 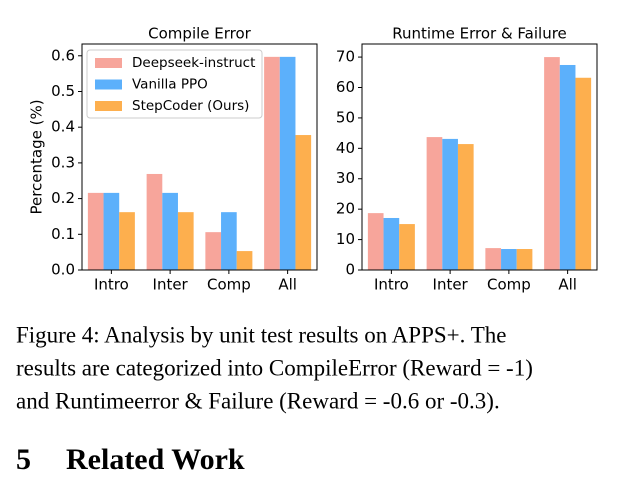 I want to click on y-tick-label: 70, so click(x=345, y=57).